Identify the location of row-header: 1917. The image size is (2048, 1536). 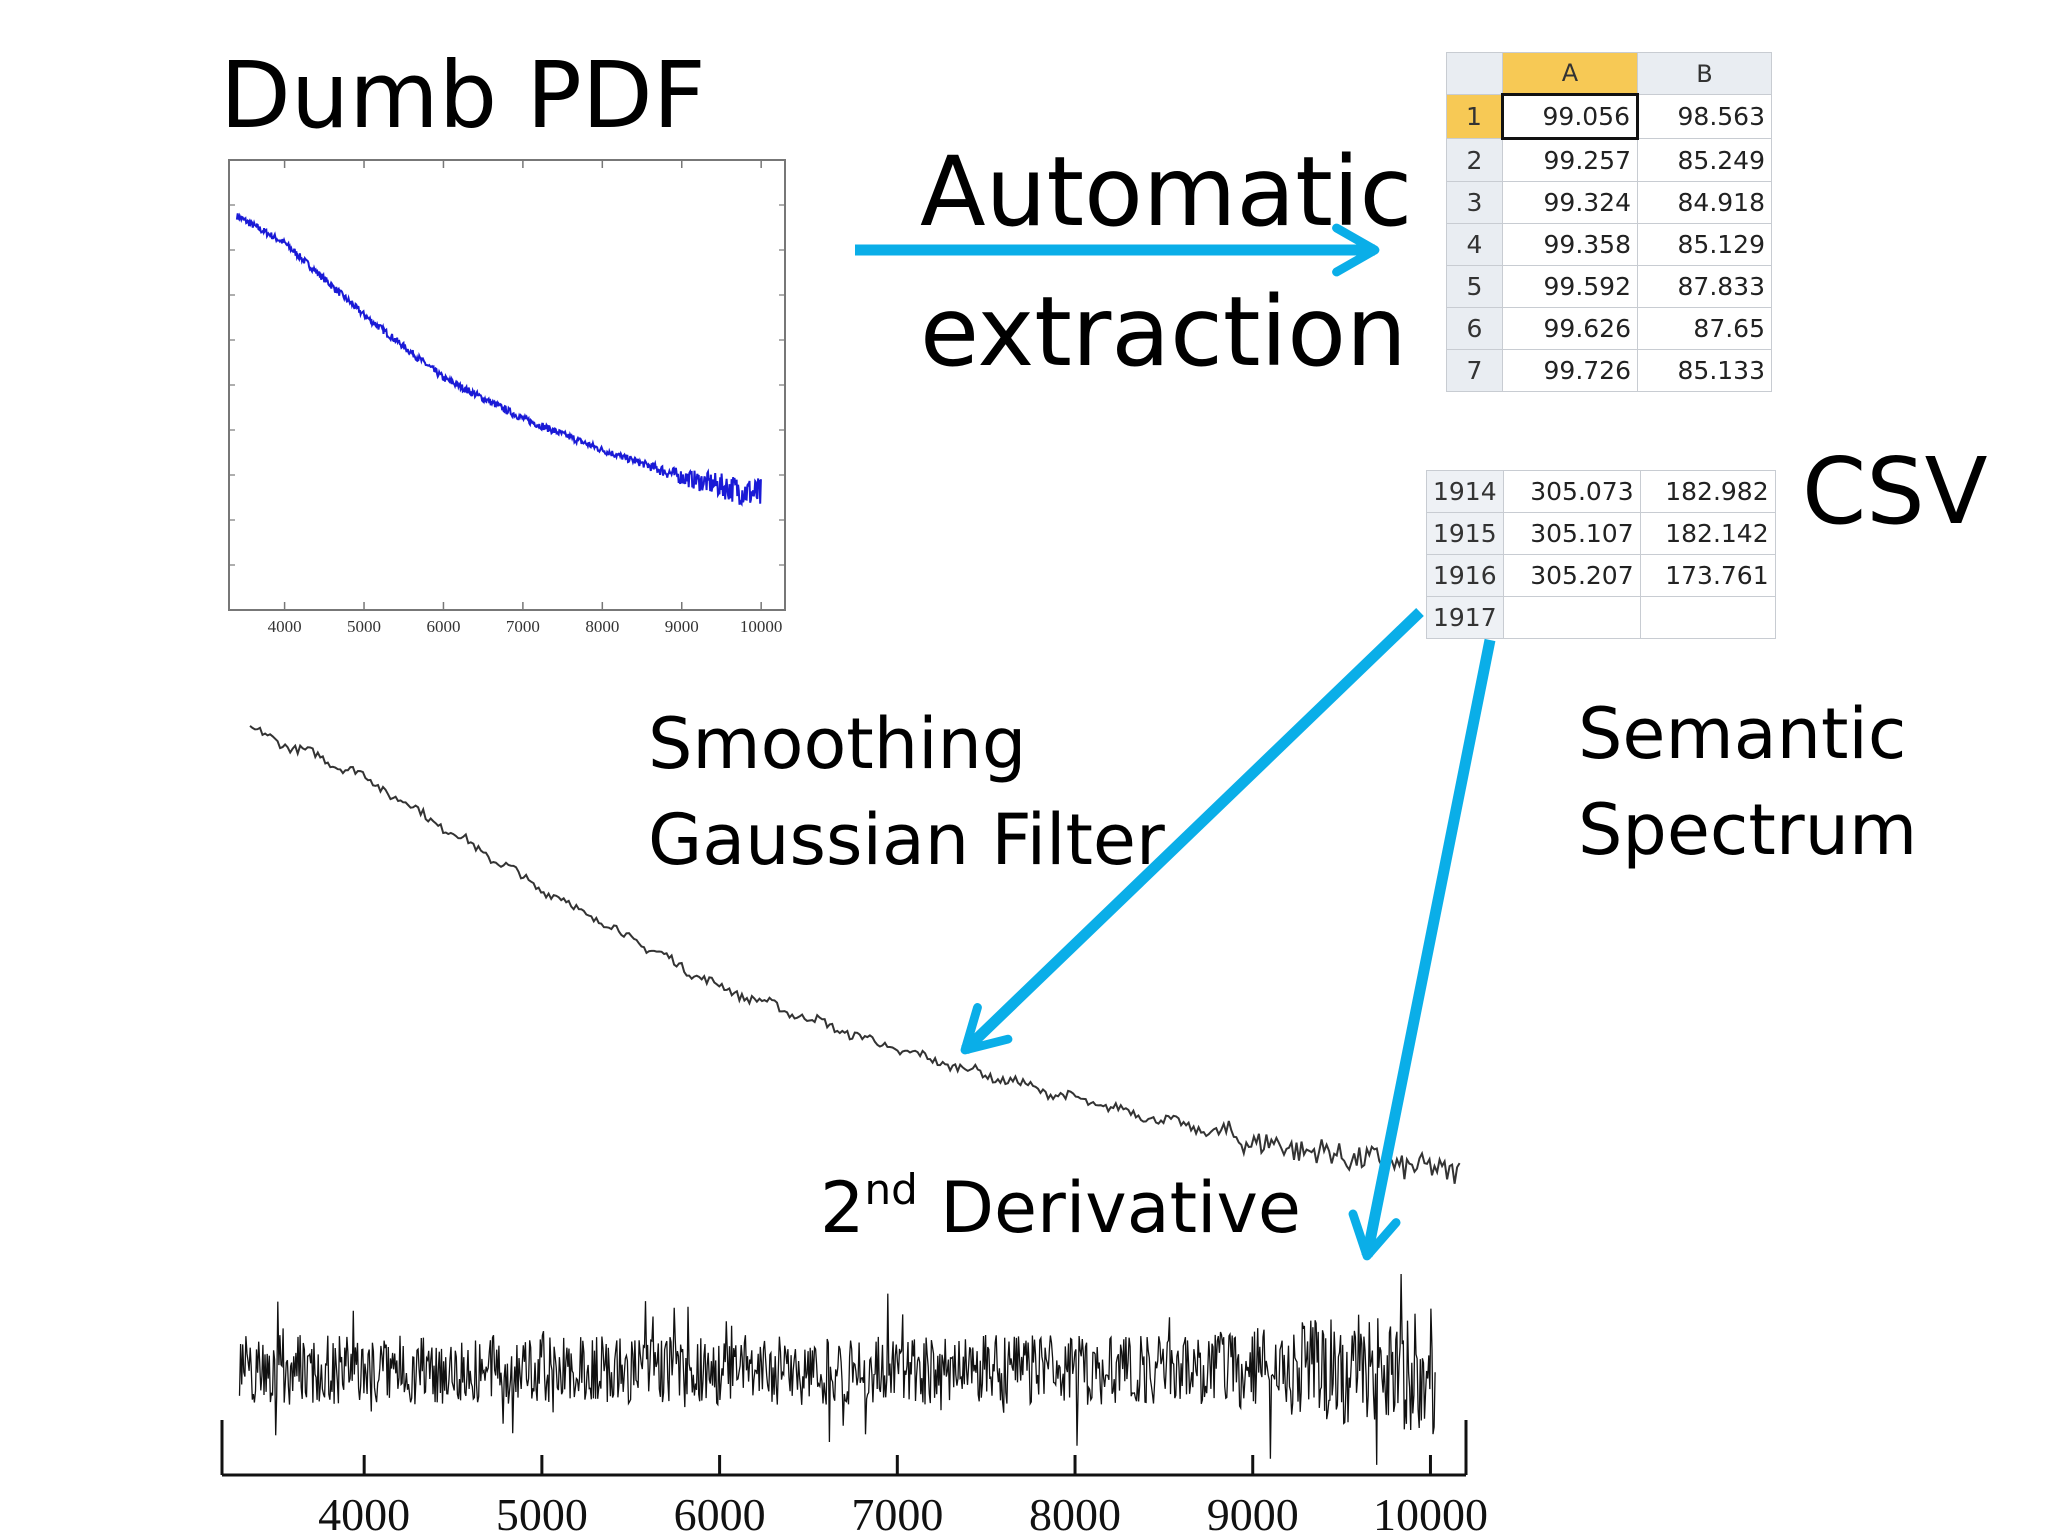
(1465, 617).